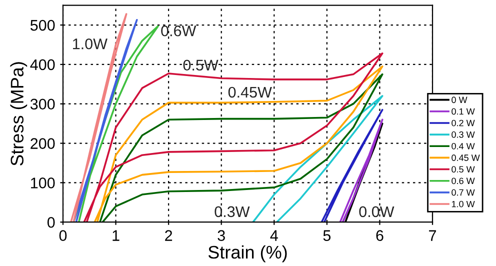 The width and height of the screenshot is (496, 266). I want to click on y-tick-label: 0, so click(51, 222).